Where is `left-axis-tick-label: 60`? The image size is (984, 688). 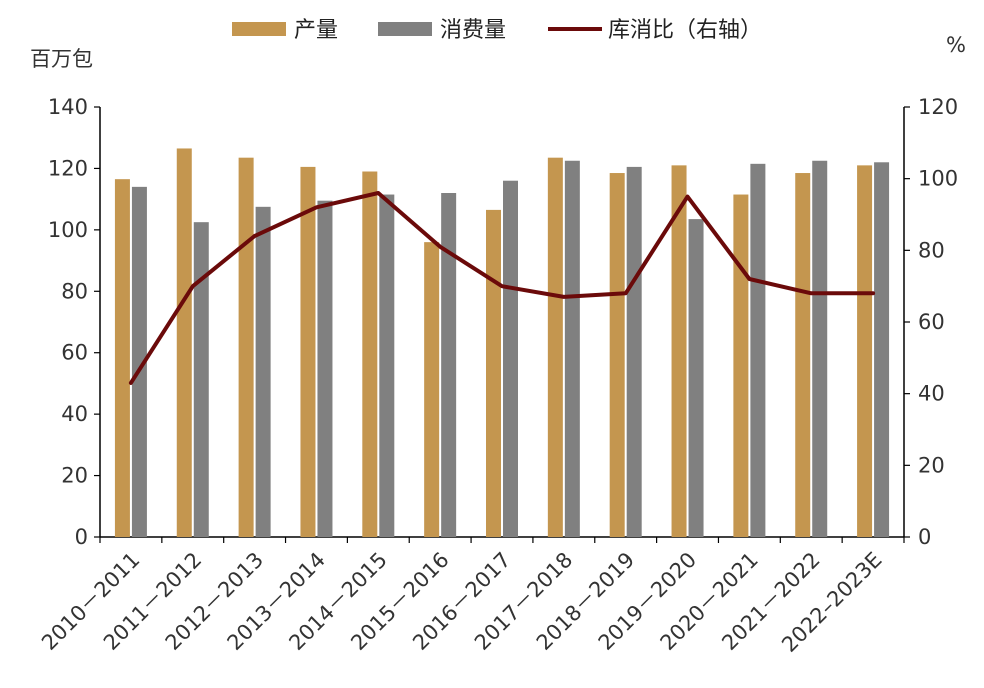 left-axis-tick-label: 60 is located at coordinates (74, 353).